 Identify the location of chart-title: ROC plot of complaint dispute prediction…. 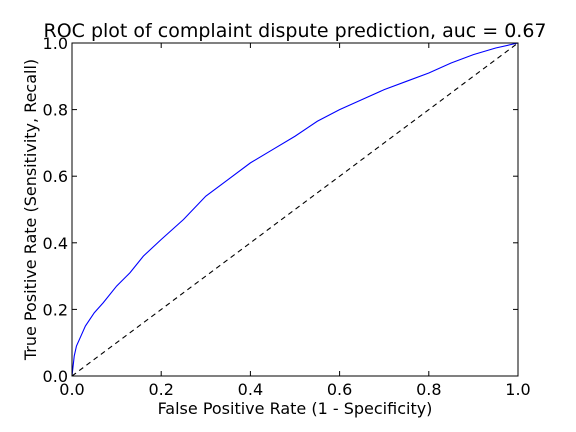
(295, 31).